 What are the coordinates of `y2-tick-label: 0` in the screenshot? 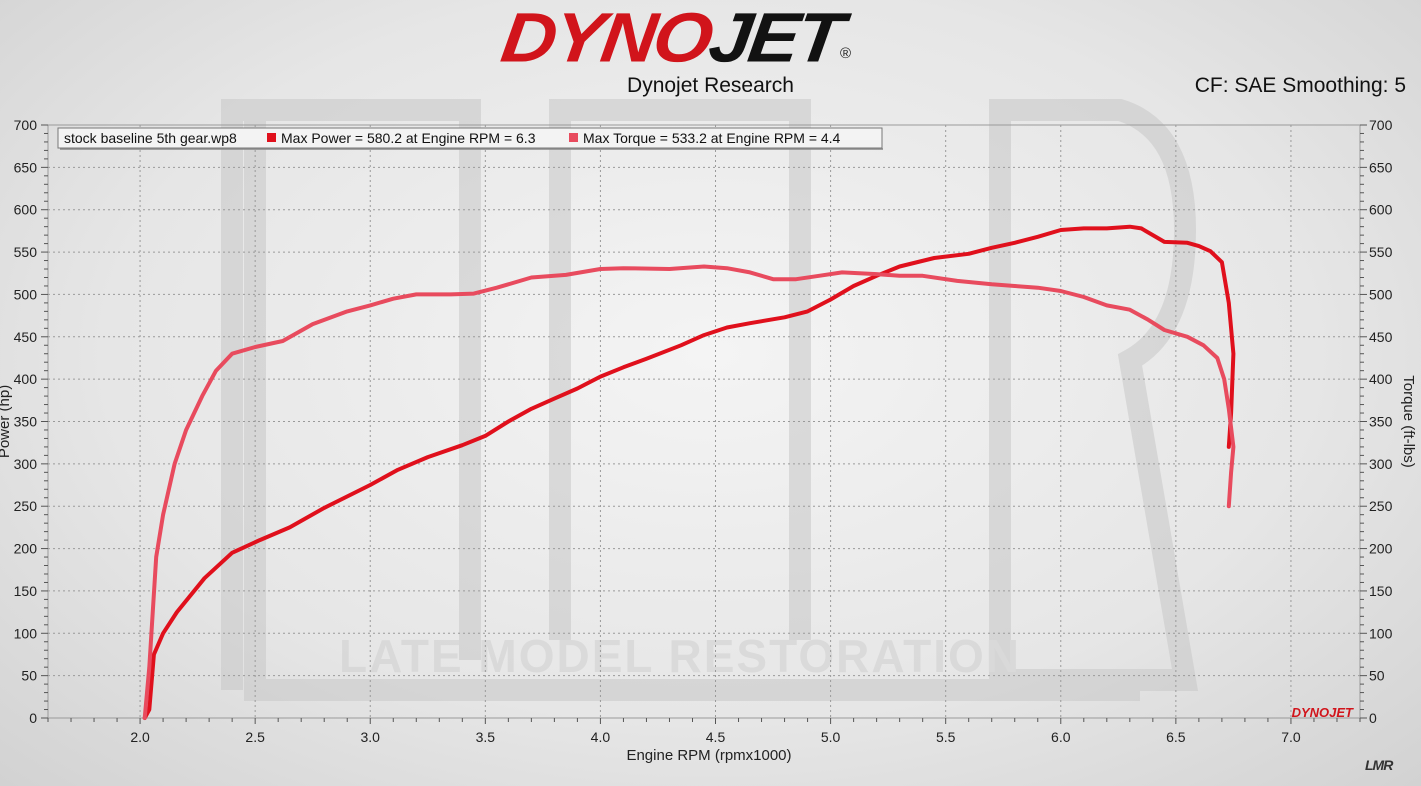 It's located at (1373, 718).